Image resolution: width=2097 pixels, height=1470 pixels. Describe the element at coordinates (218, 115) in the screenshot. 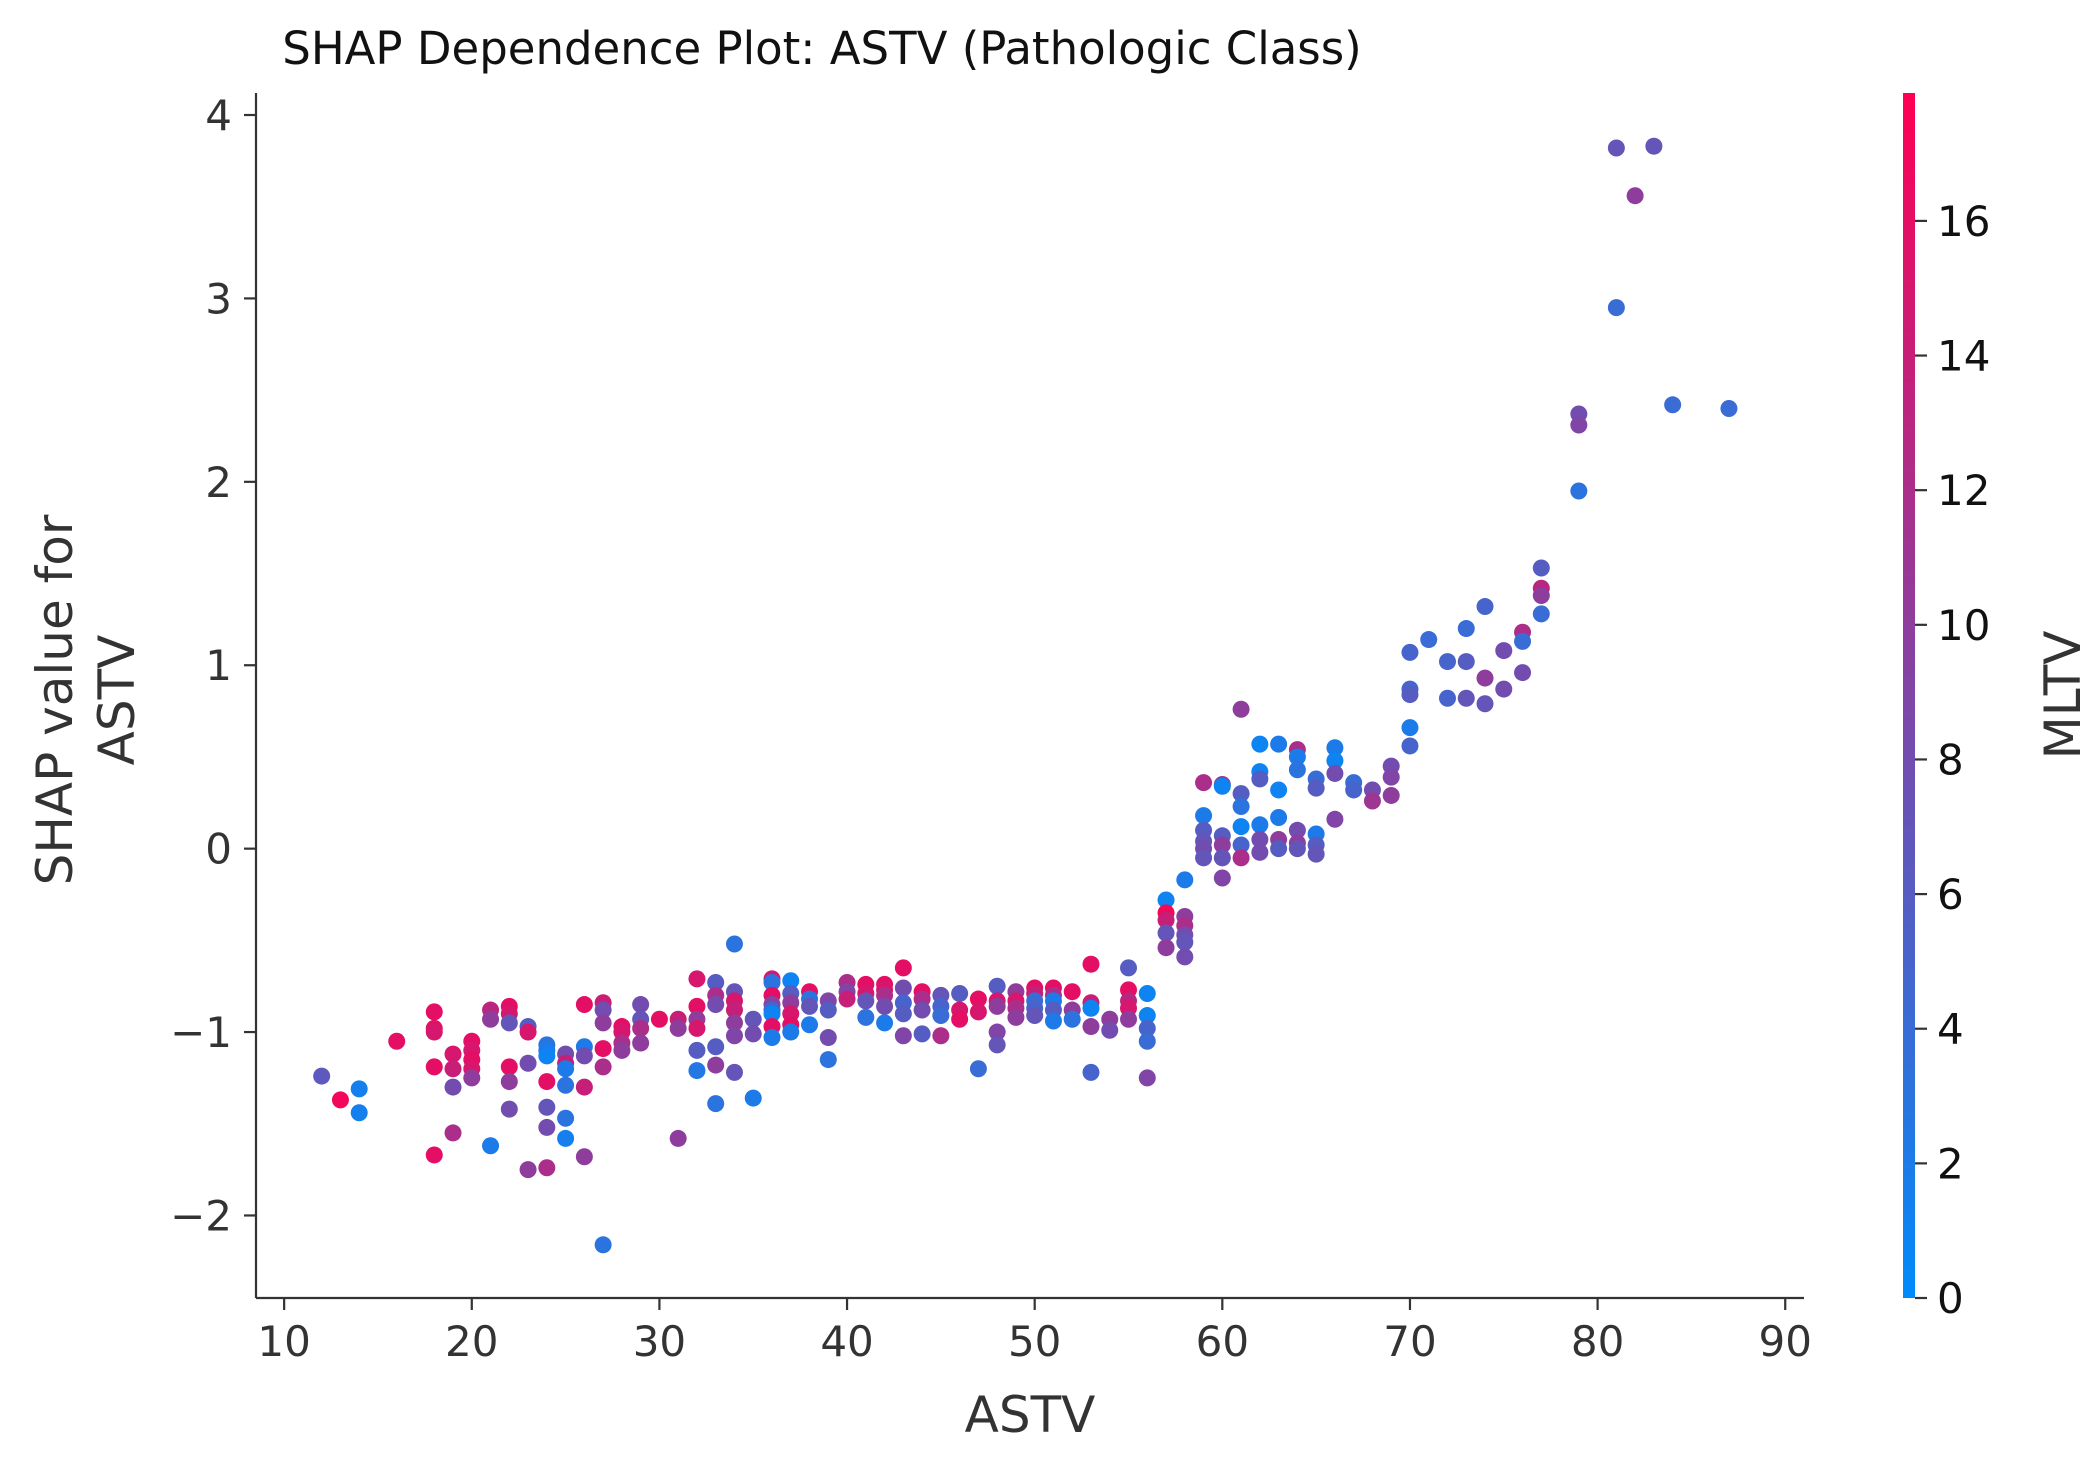

I see `y-tick-label: 4` at that location.